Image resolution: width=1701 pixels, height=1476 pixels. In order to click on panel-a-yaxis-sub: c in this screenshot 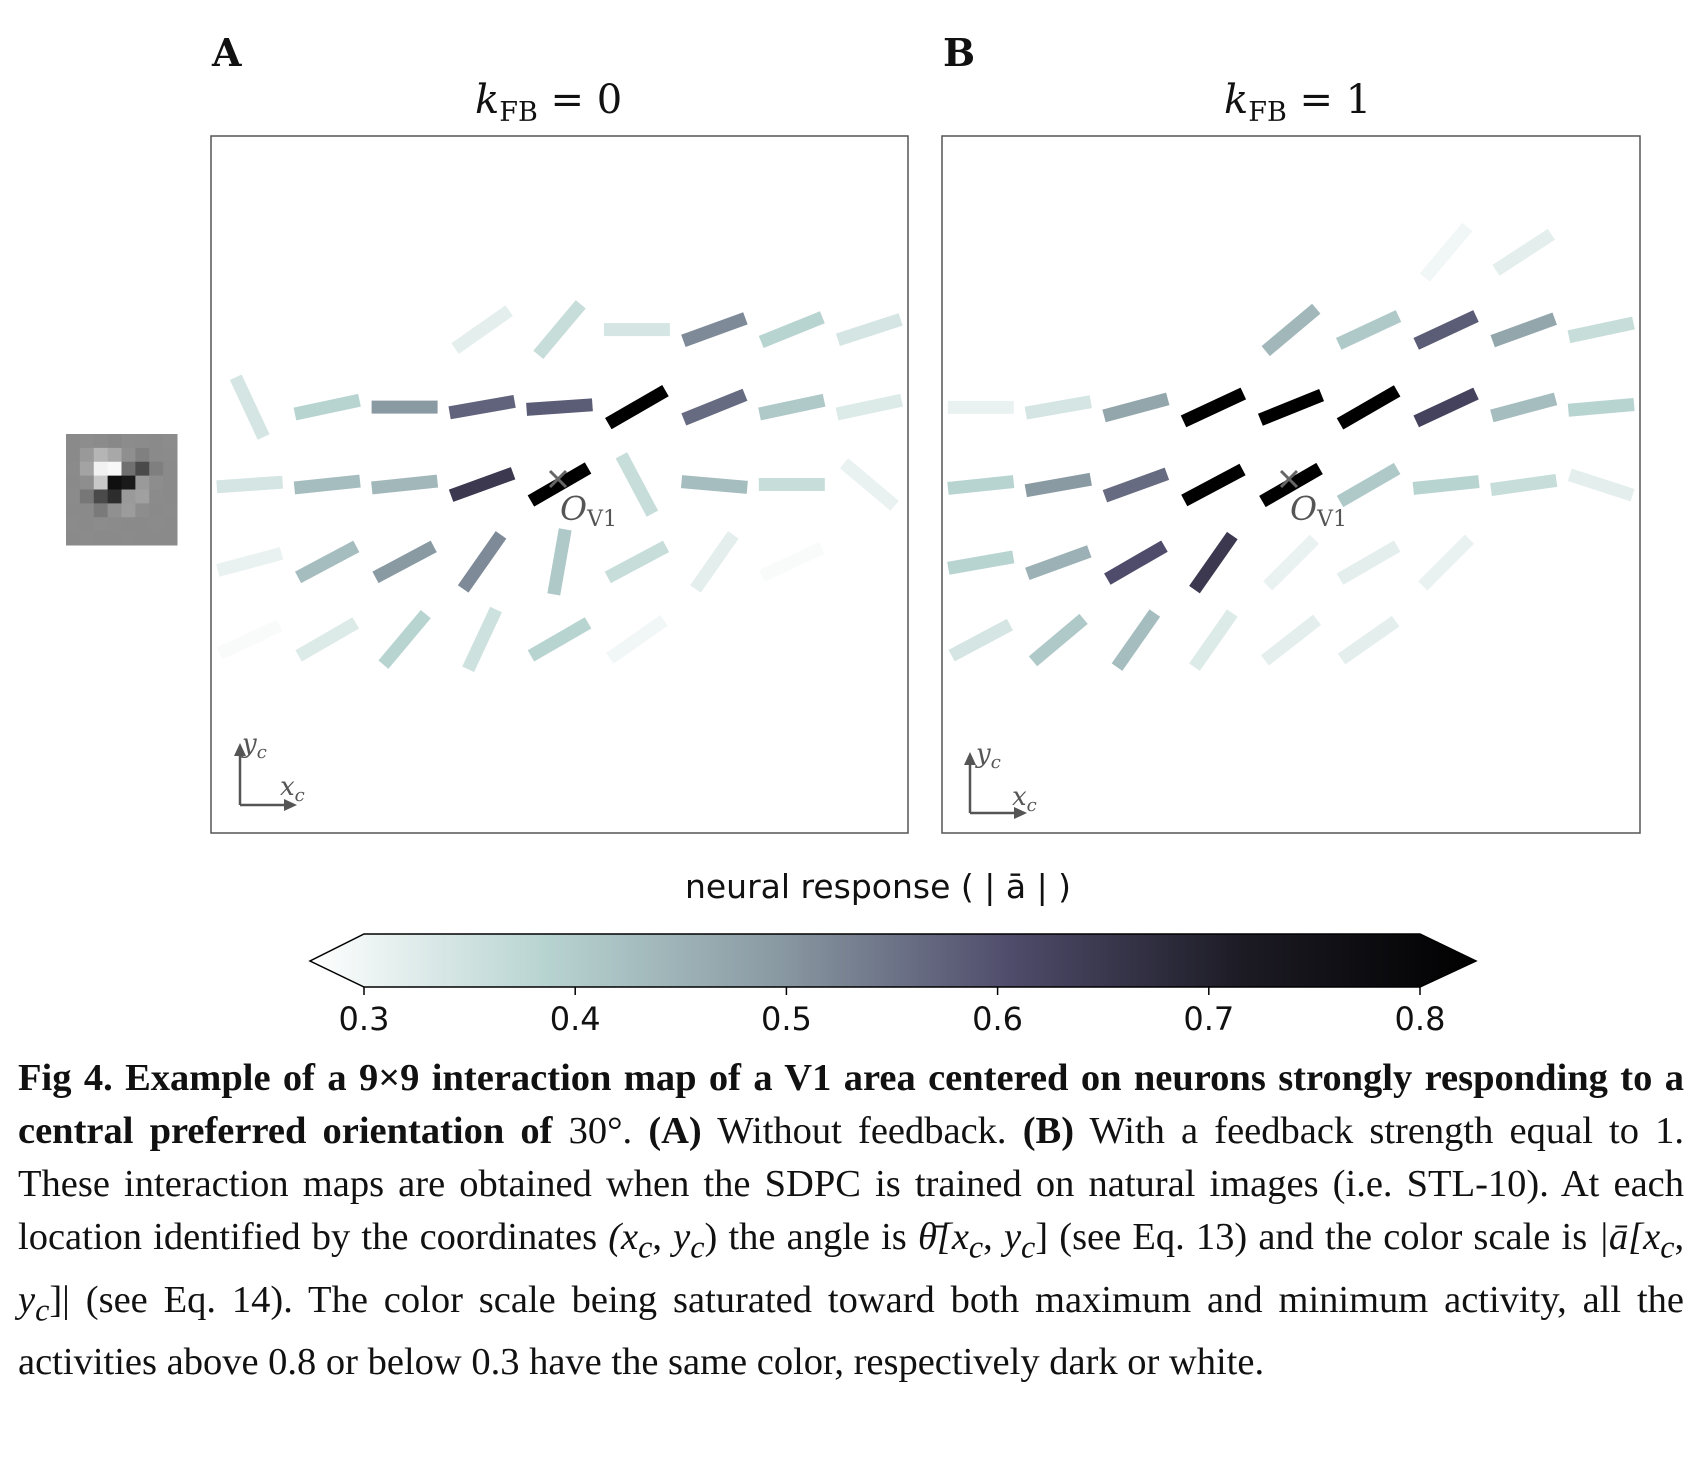, I will do `click(262, 752)`.